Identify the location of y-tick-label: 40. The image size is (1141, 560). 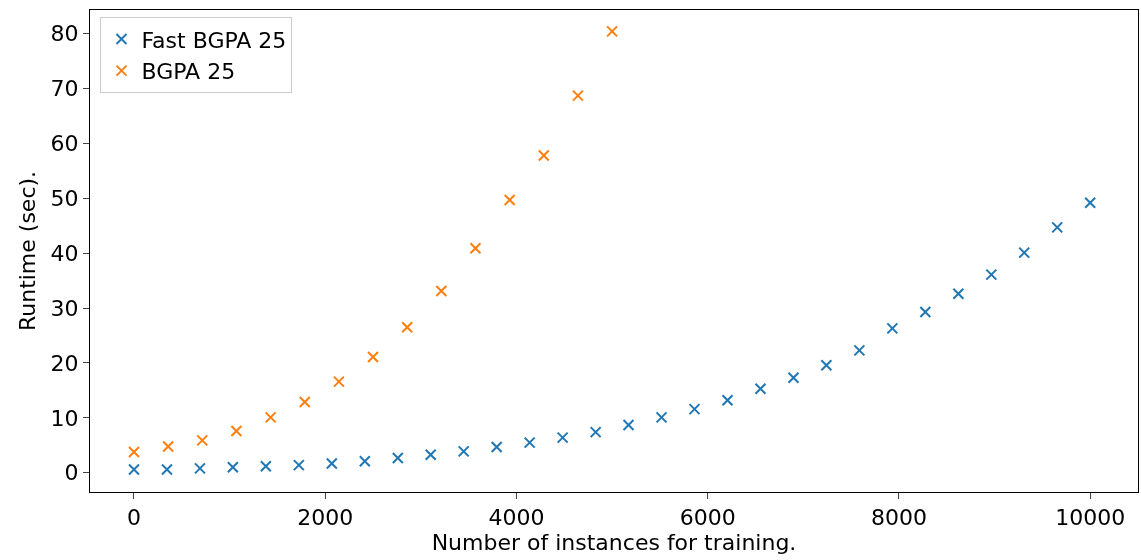
(64, 253).